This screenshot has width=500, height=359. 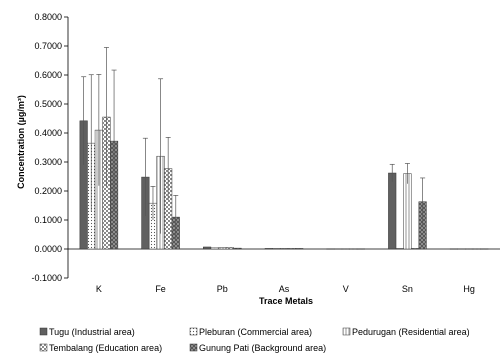 What do you see at coordinates (48, 191) in the screenshot?
I see `y-tick-label: 0.2000` at bounding box center [48, 191].